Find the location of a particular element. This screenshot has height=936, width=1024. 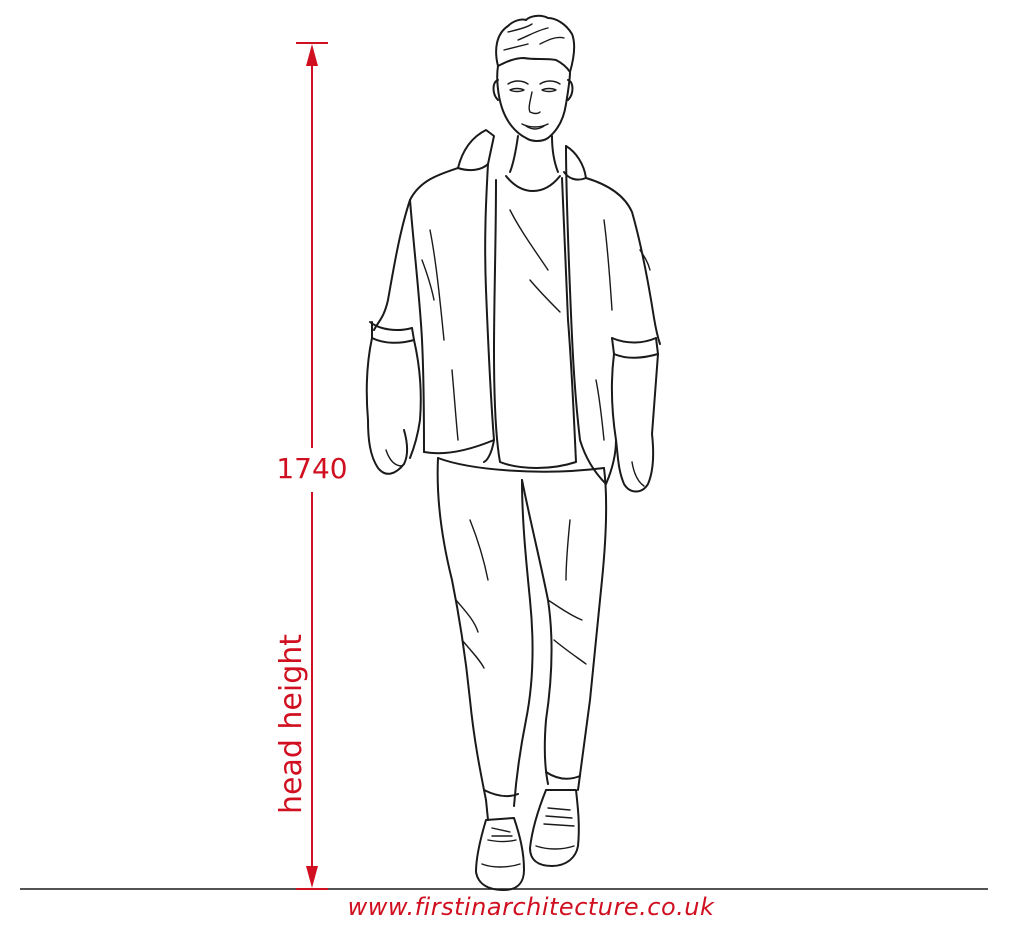

shirt-right is located at coordinates (623, 261).